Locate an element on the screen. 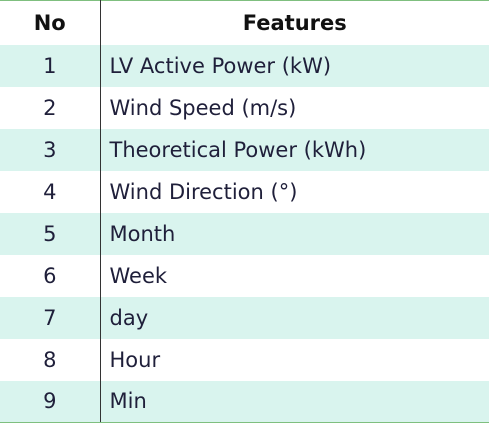  row-number: 9 is located at coordinates (50, 401).